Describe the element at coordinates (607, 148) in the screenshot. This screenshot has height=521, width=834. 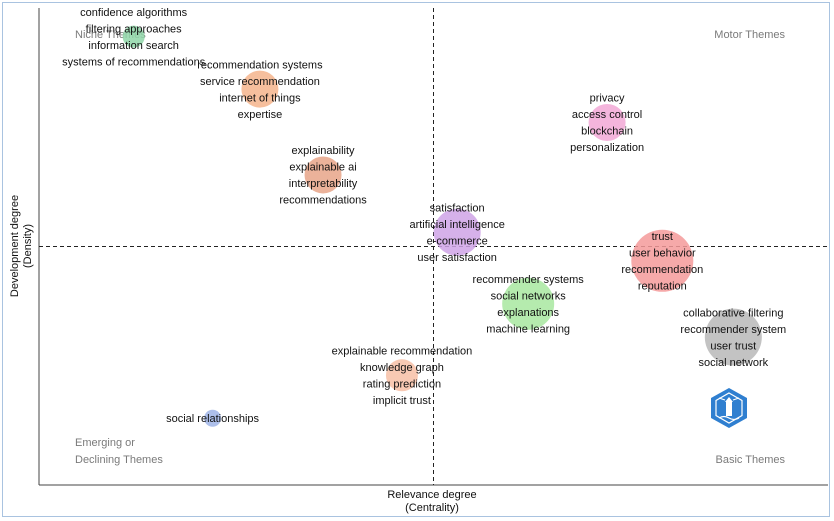
I see `cluster-label: personalization` at that location.